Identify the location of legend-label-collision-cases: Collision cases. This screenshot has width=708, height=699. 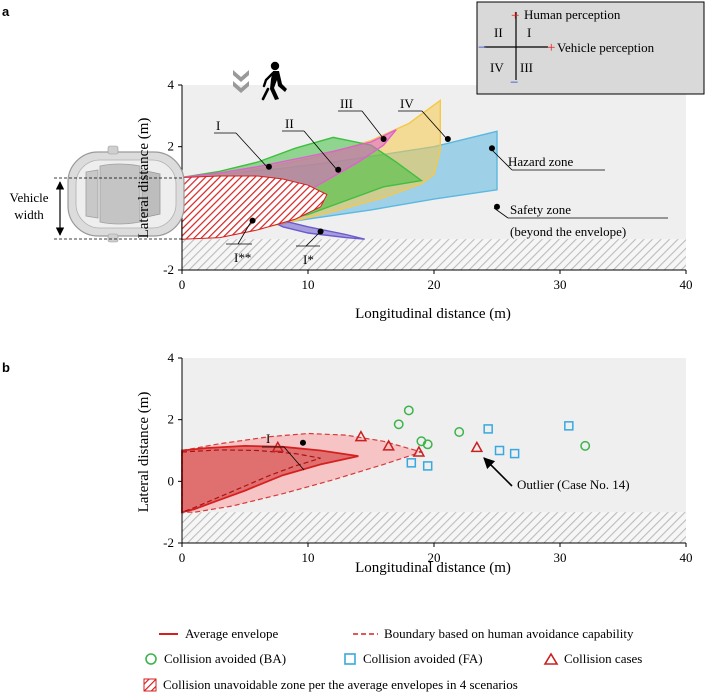
(603, 658).